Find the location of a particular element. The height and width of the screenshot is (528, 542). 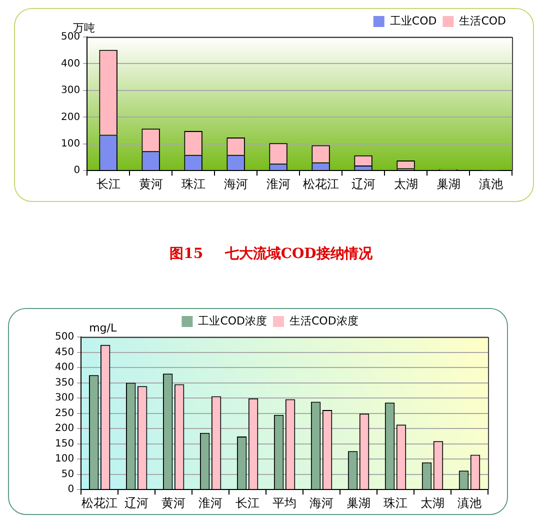

y-tick-label: 250 is located at coordinates (64, 413).